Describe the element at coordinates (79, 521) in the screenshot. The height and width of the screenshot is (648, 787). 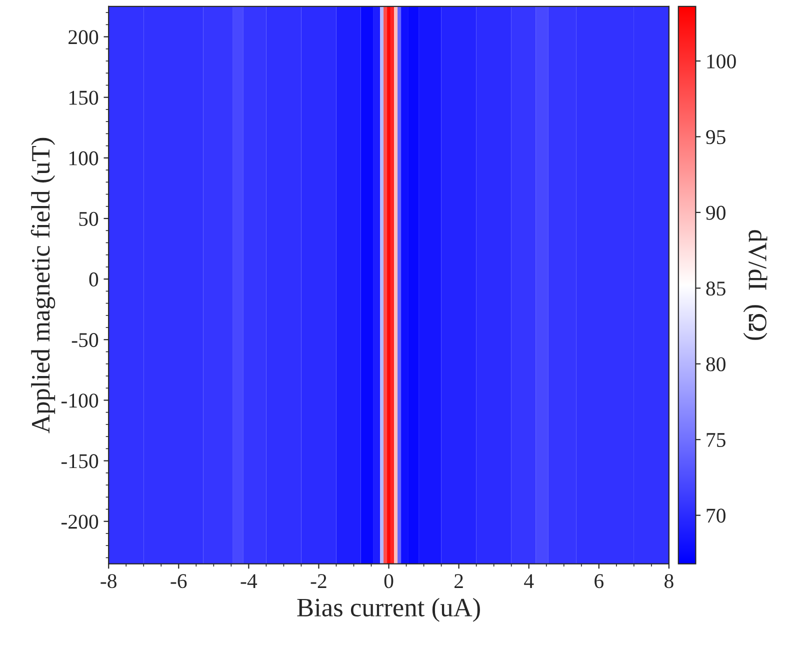
I see `y-tick-label: -200` at that location.